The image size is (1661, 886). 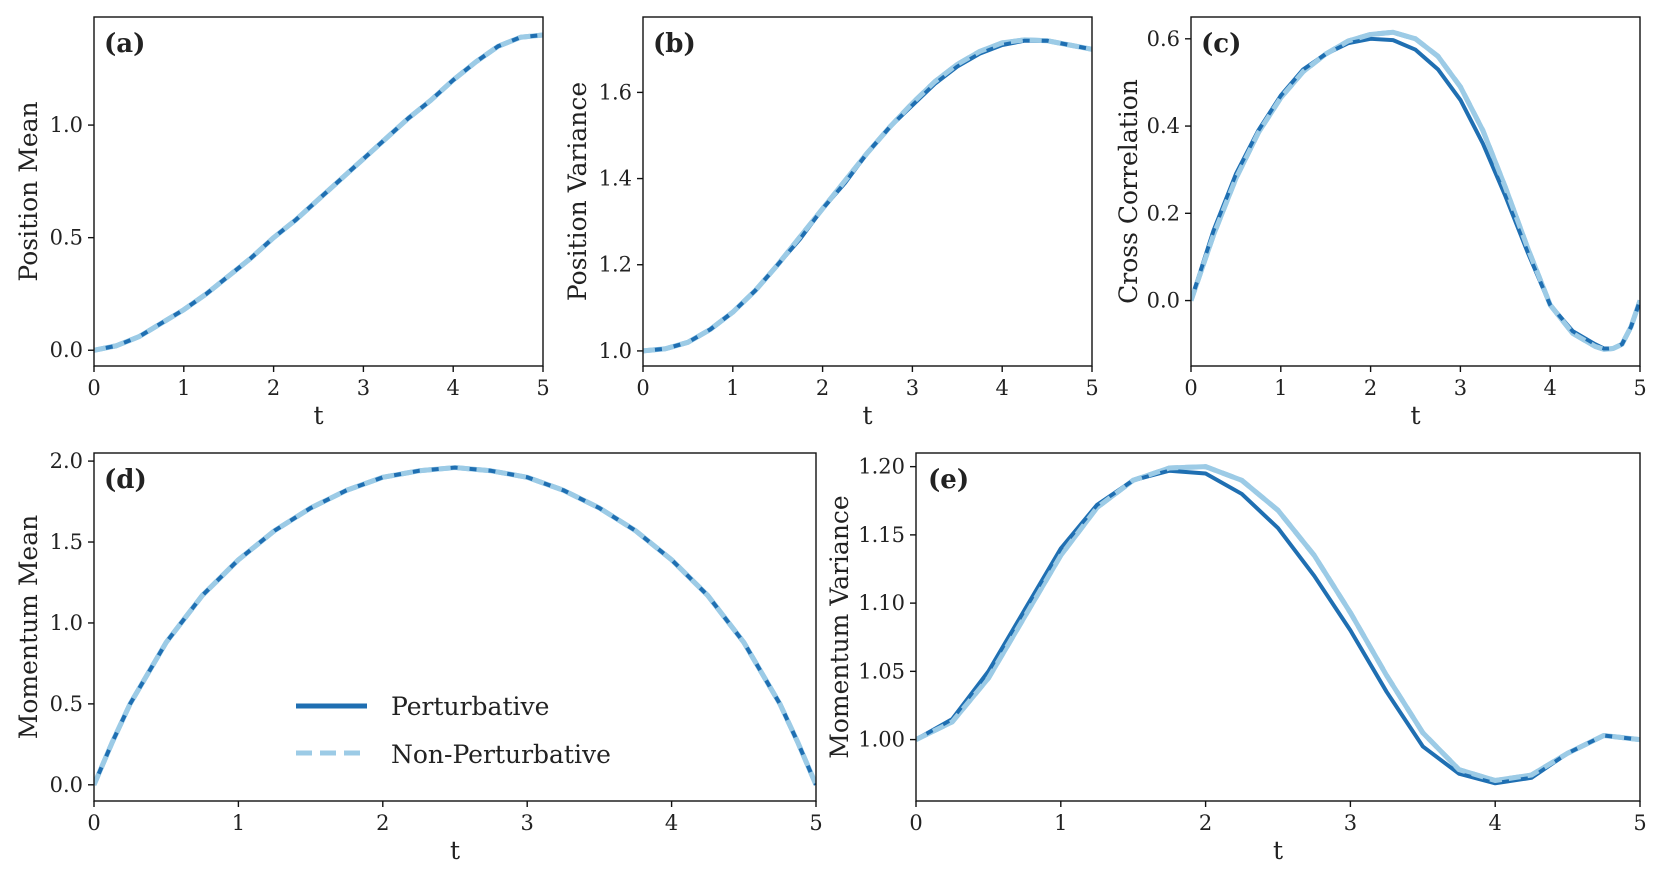 I want to click on panel-d-ytick-label: 2.0, so click(x=66, y=461).